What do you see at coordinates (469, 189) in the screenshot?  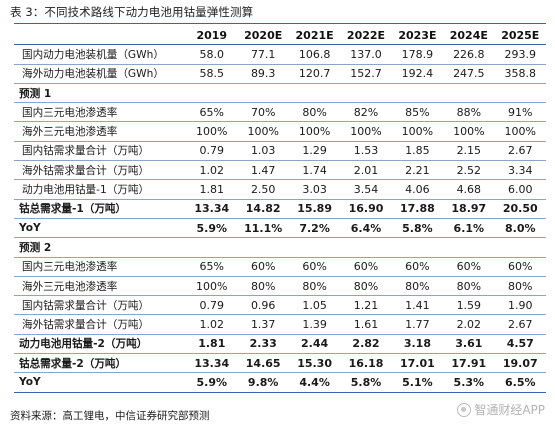 I see `table-cell: 4.68` at bounding box center [469, 189].